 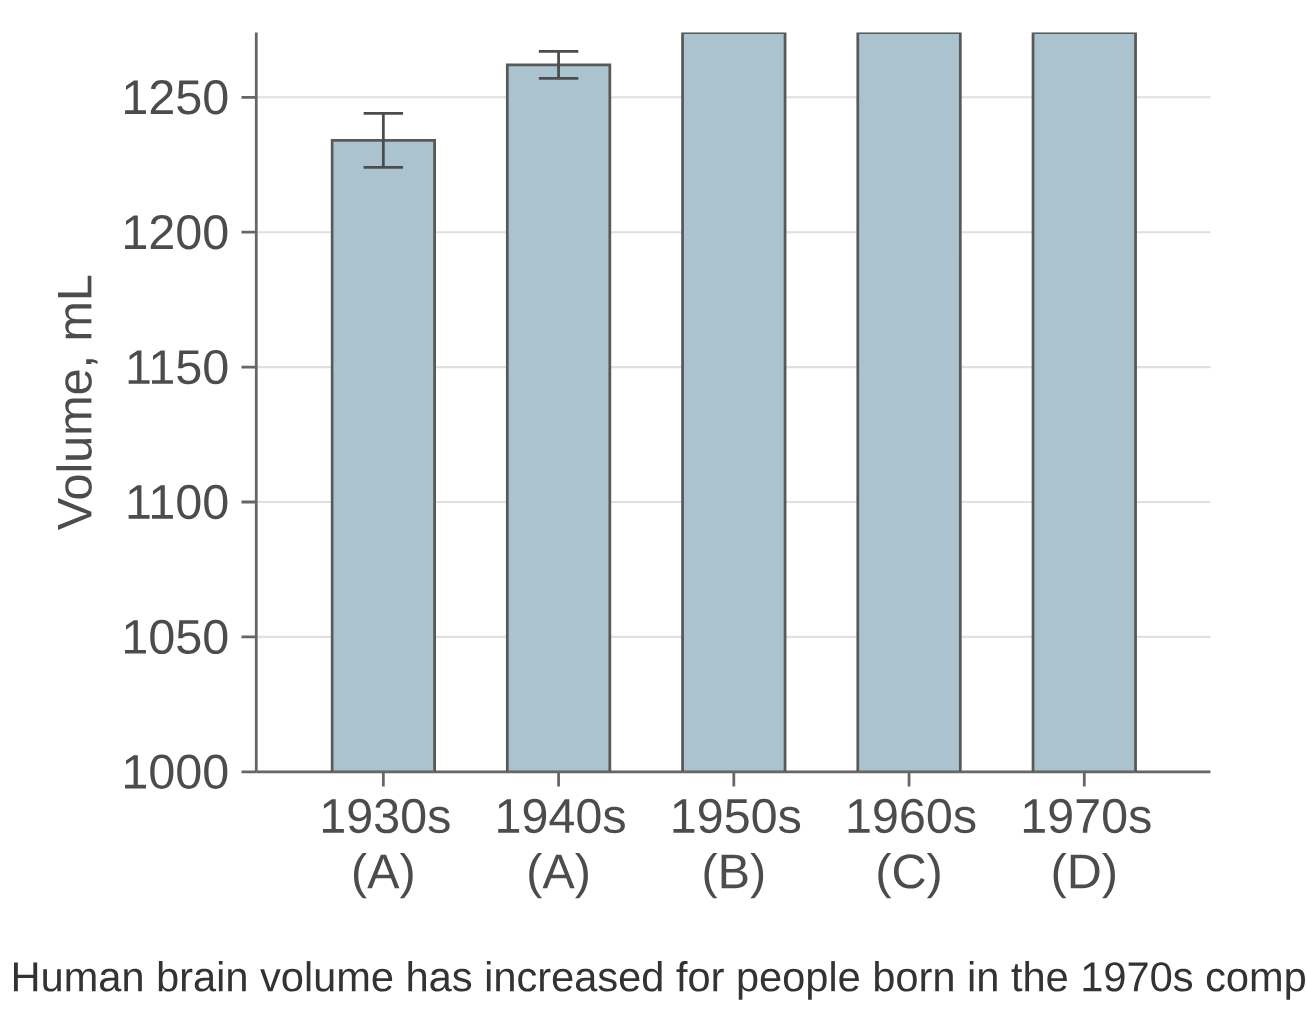 What do you see at coordinates (176, 771) in the screenshot?
I see `y-tick-label: 1000` at bounding box center [176, 771].